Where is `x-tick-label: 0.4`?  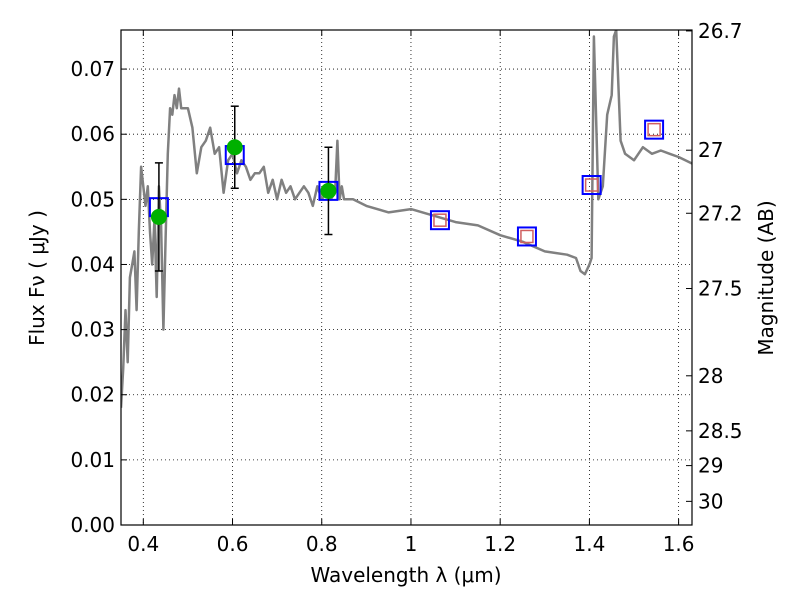
x-tick-label: 0.4 is located at coordinates (143, 544).